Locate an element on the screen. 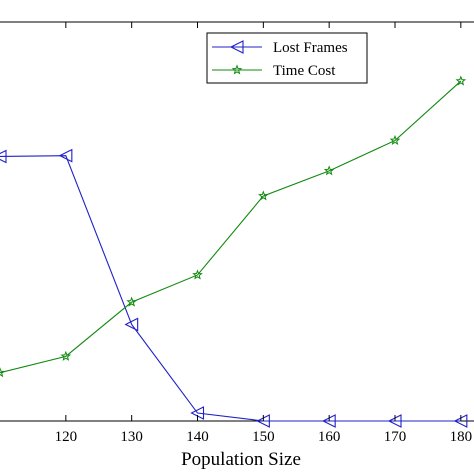  x-axis-label: Population Size is located at coordinates (241, 459).